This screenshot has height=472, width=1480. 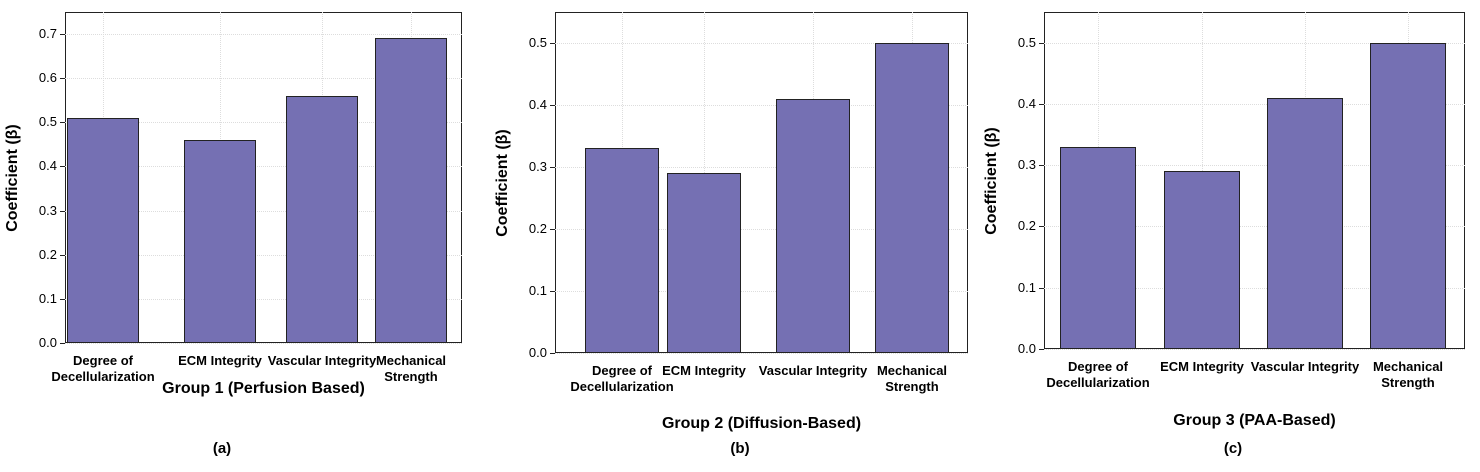 I want to click on x-axis-title: Group 2 (Diffusion-Based), so click(x=761, y=423).